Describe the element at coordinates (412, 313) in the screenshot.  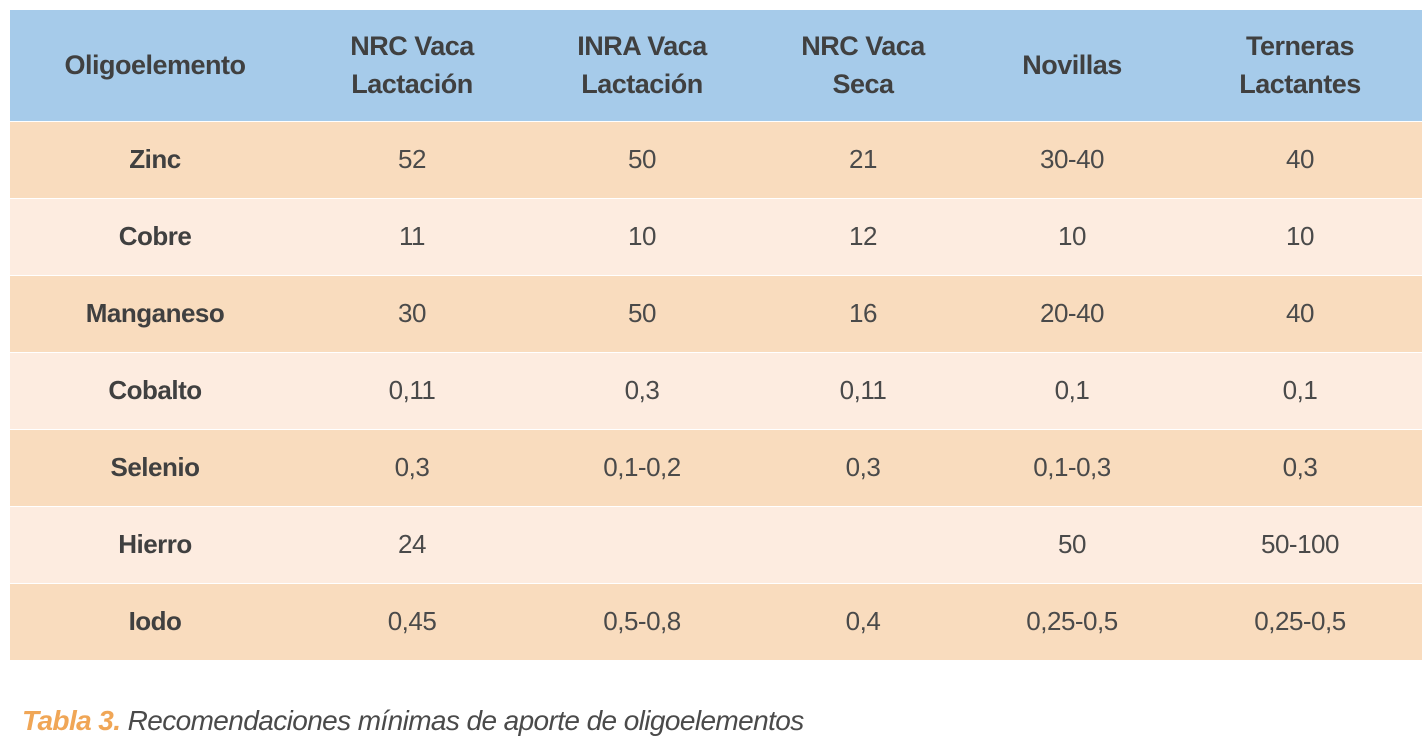
I see `table-cell: 30` at that location.